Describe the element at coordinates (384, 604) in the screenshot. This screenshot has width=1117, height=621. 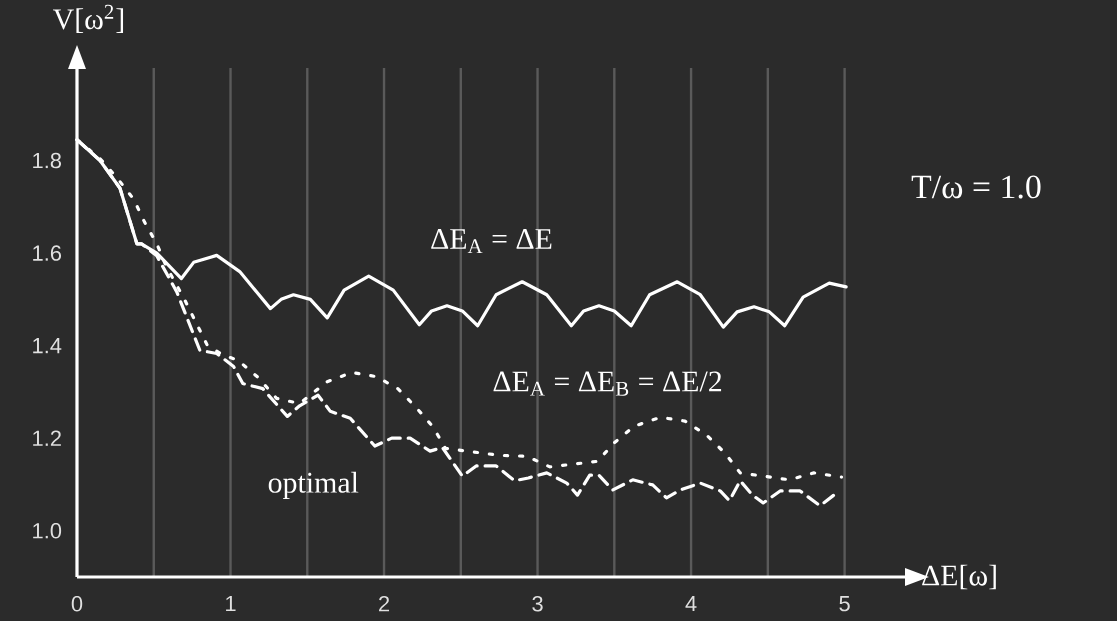
I see `x-tick-label: 2` at that location.